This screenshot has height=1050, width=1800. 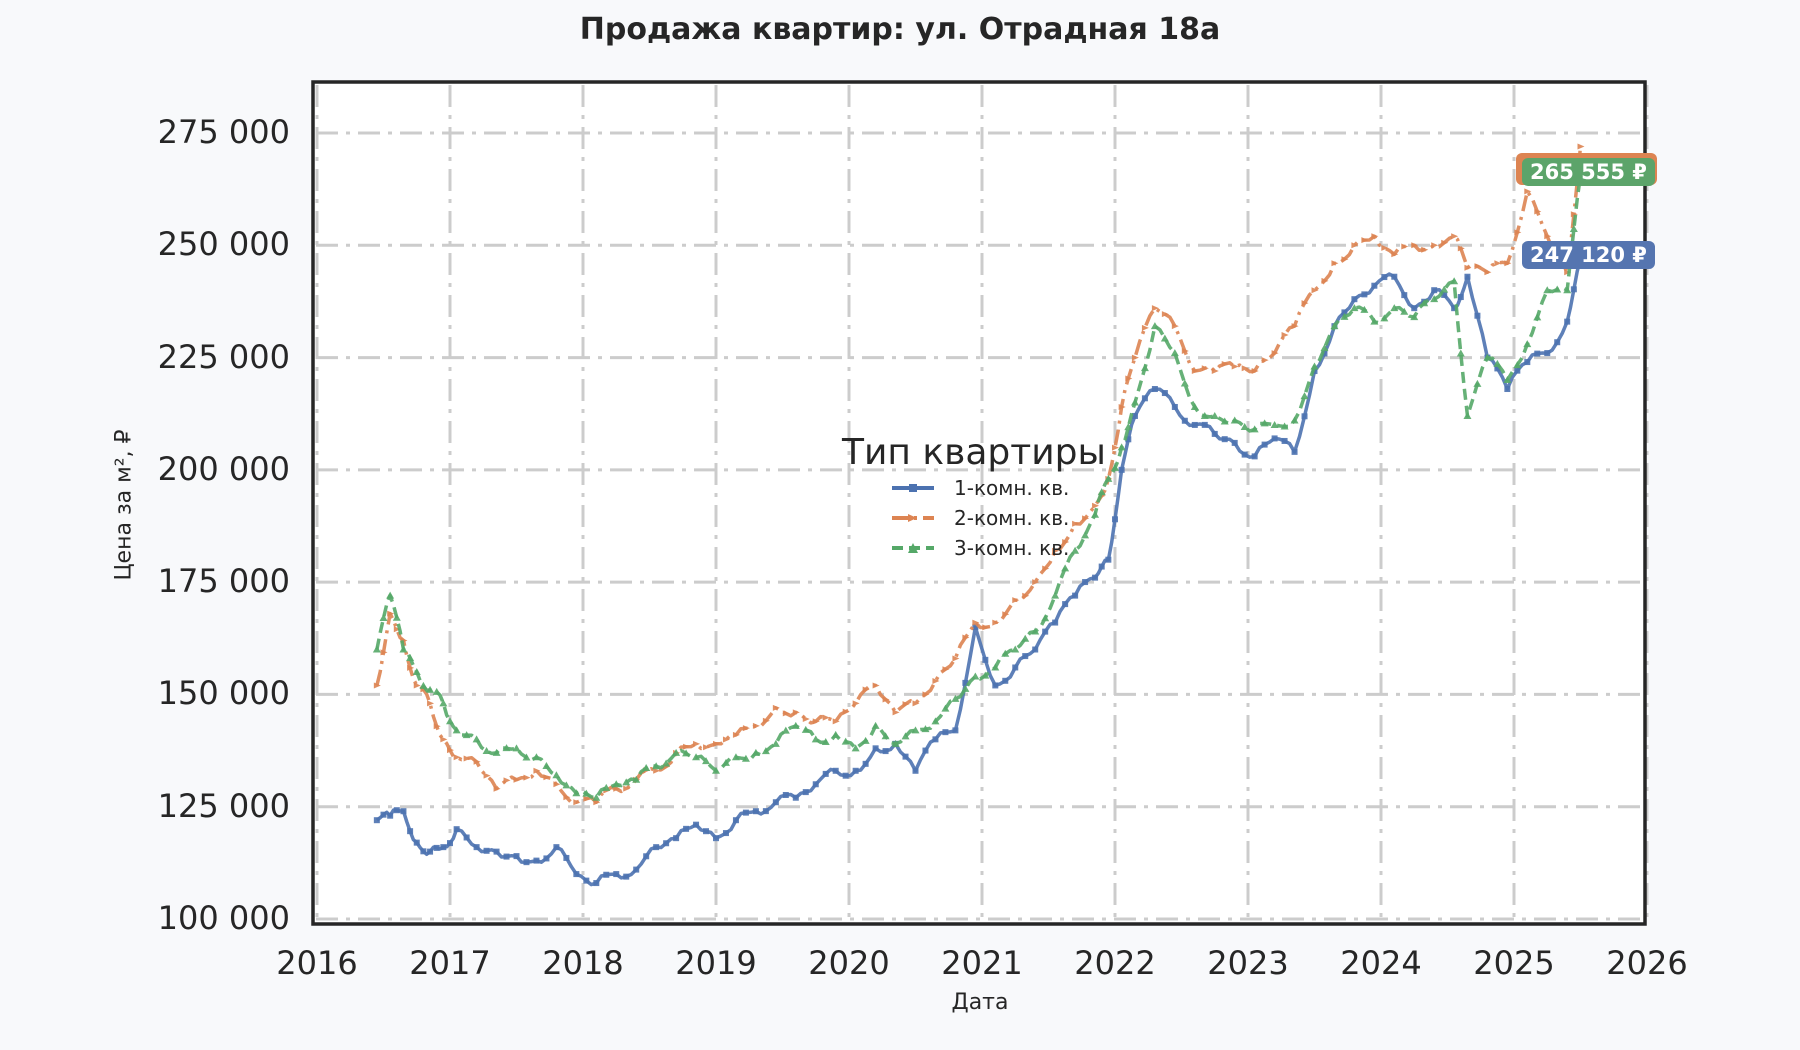 What do you see at coordinates (913, 548) in the screenshot?
I see `legend-line-dashed-icon` at bounding box center [913, 548].